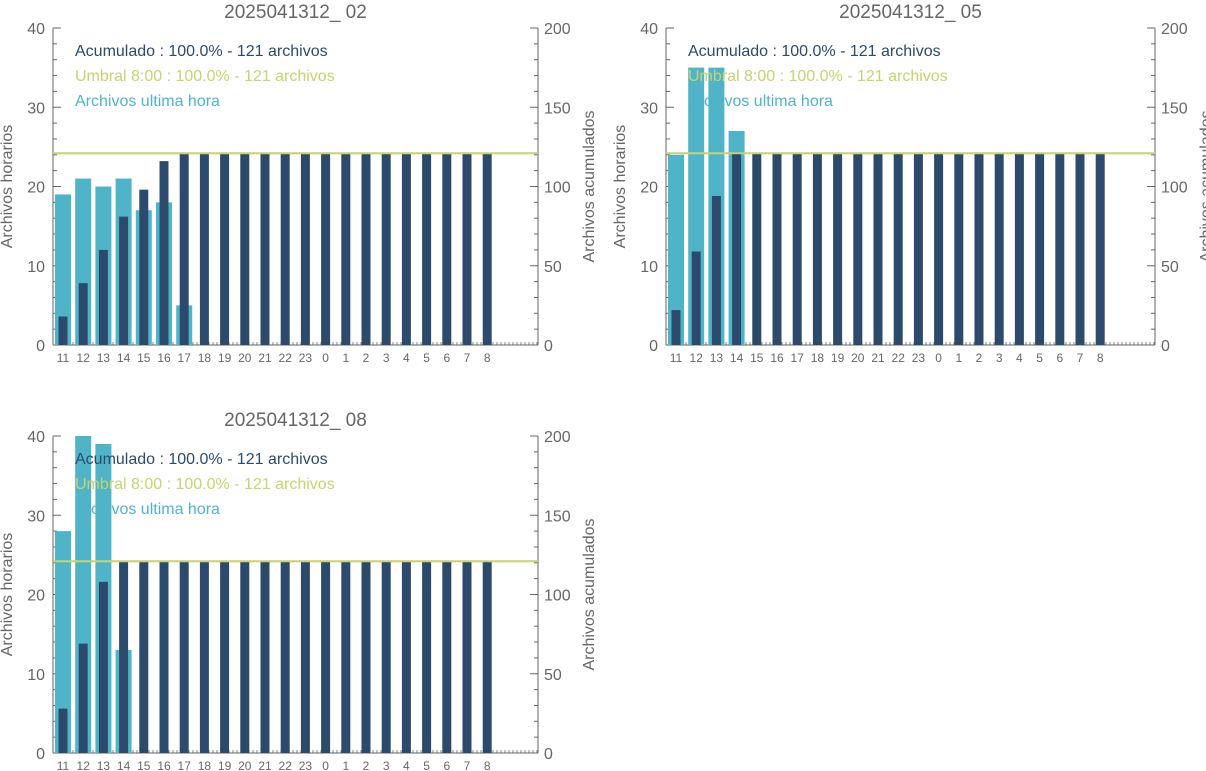 The image size is (1206, 771). I want to click on x-tick-label: 21, so click(265, 765).